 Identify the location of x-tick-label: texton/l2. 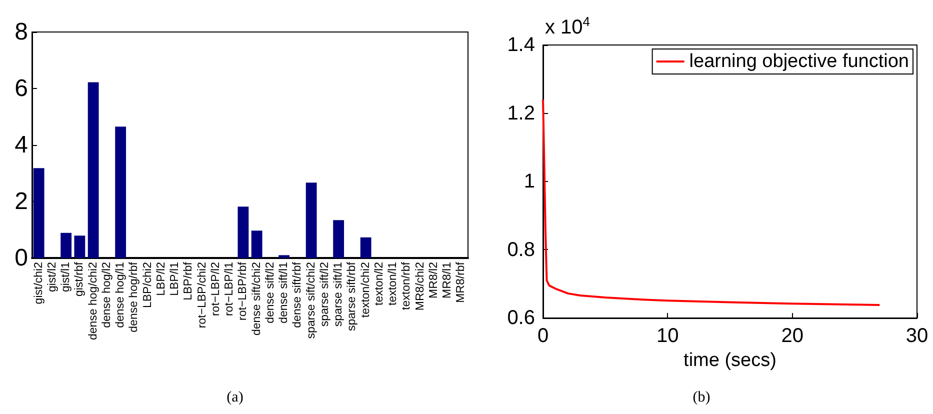
(379, 284).